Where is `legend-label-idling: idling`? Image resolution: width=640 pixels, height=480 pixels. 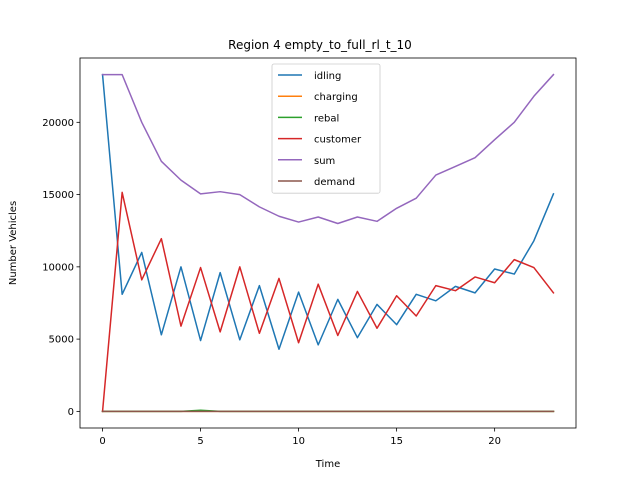 legend-label-idling: idling is located at coordinates (327, 76).